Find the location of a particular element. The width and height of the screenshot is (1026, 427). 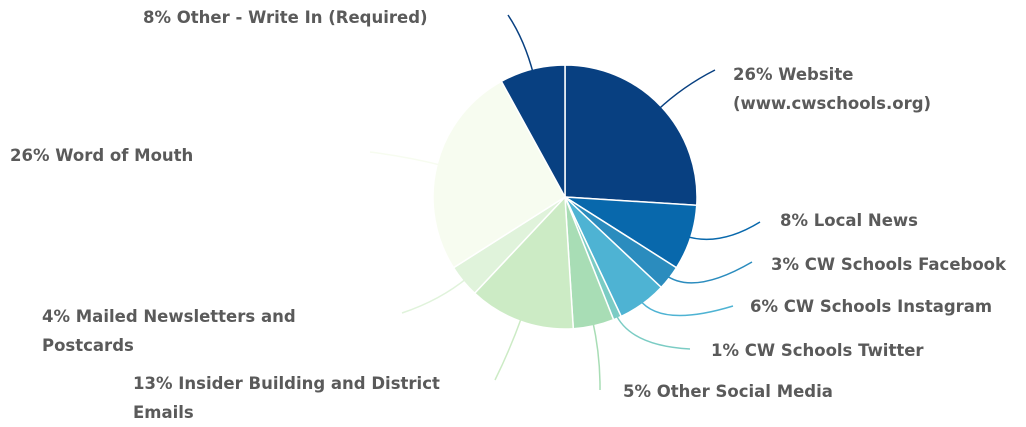

slice-label: 26% Website (www.cwschools.org) is located at coordinates (848, 89).